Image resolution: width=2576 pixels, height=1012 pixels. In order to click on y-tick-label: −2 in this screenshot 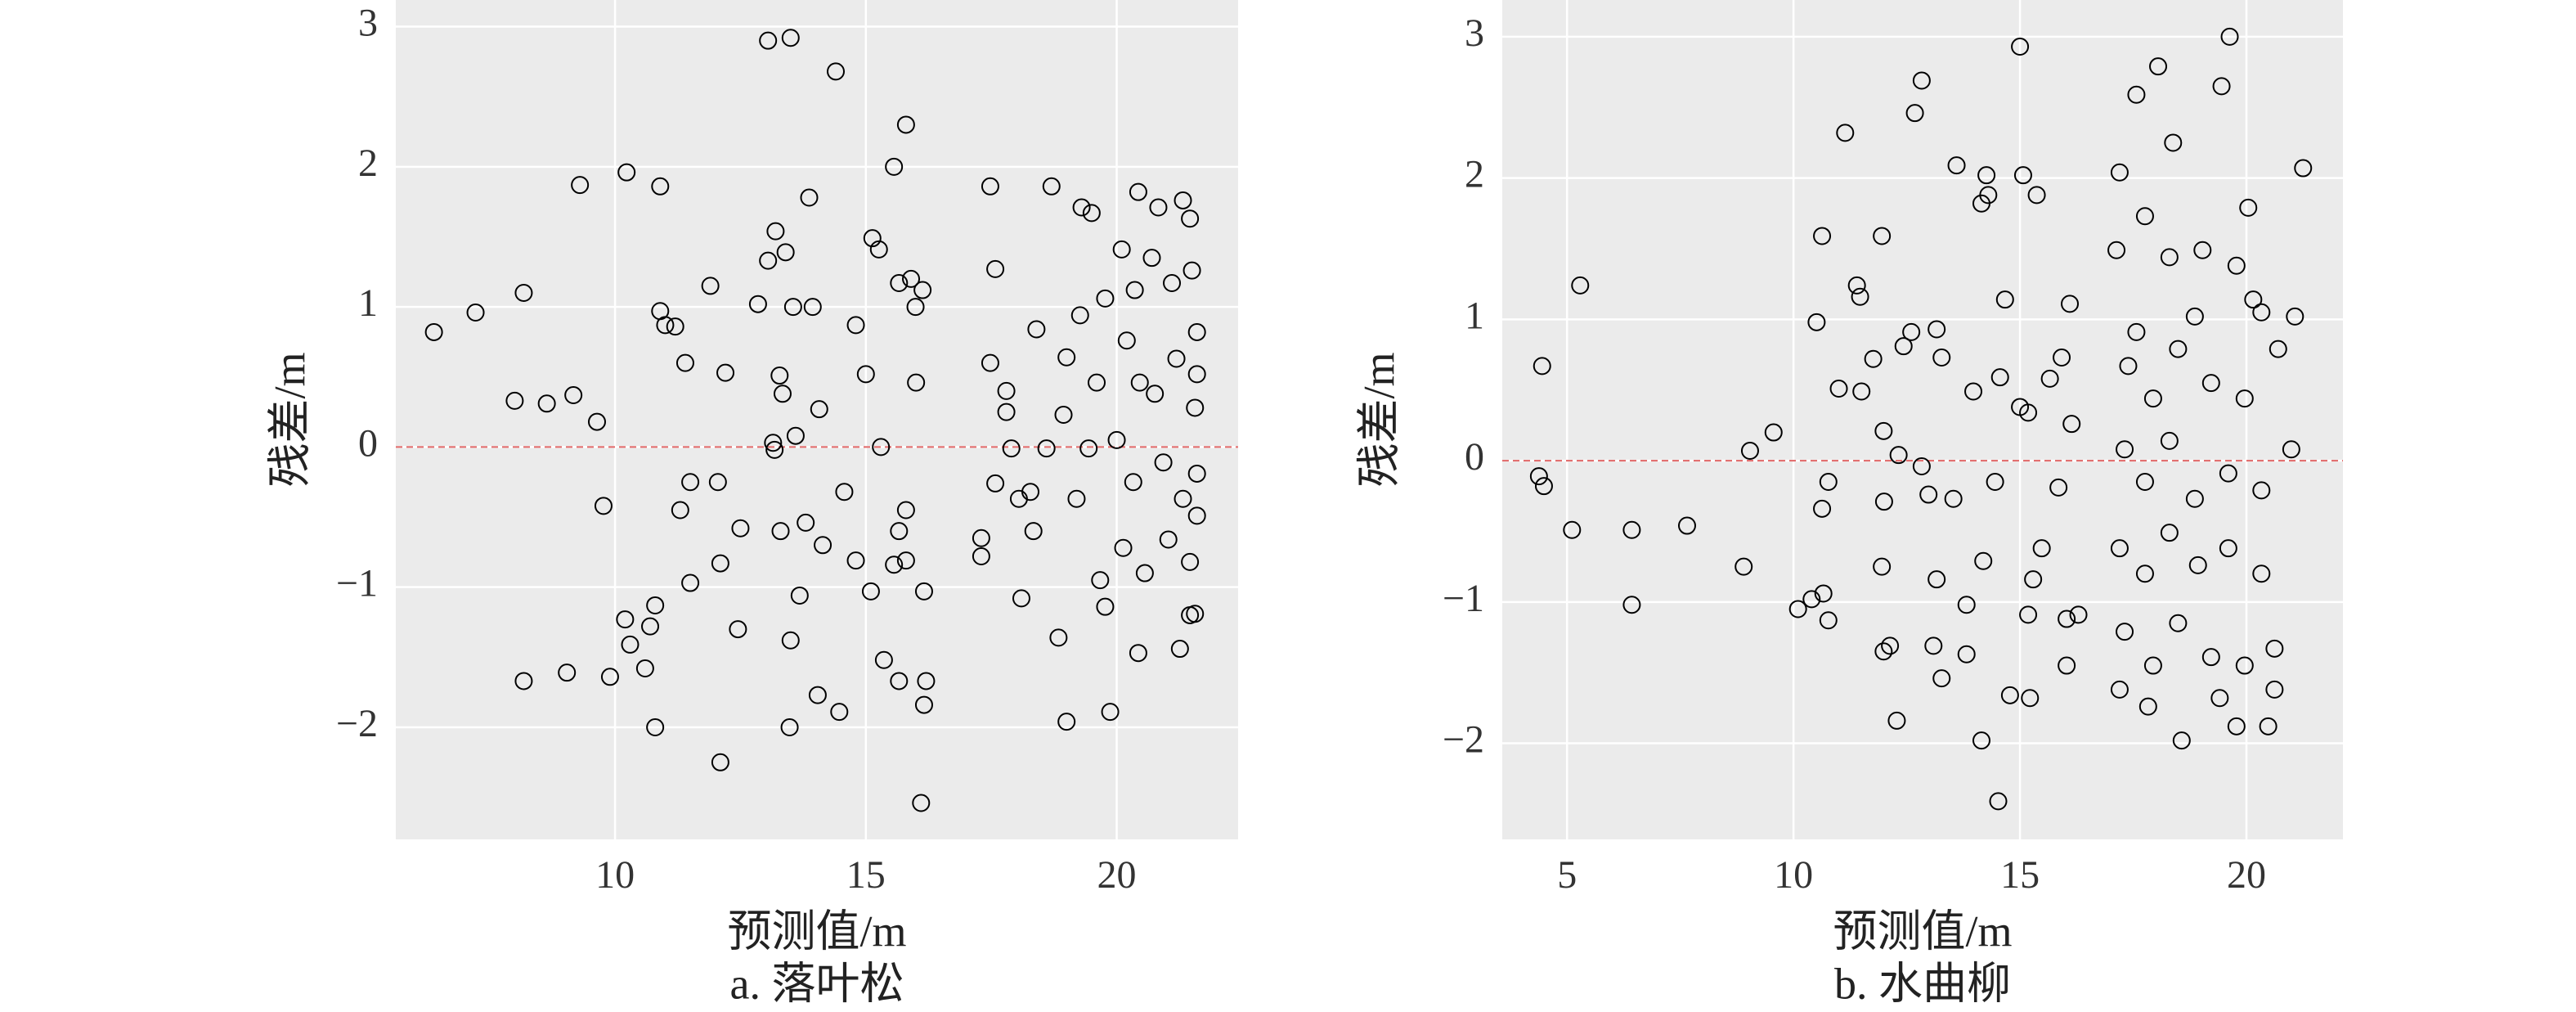, I will do `click(357, 723)`.